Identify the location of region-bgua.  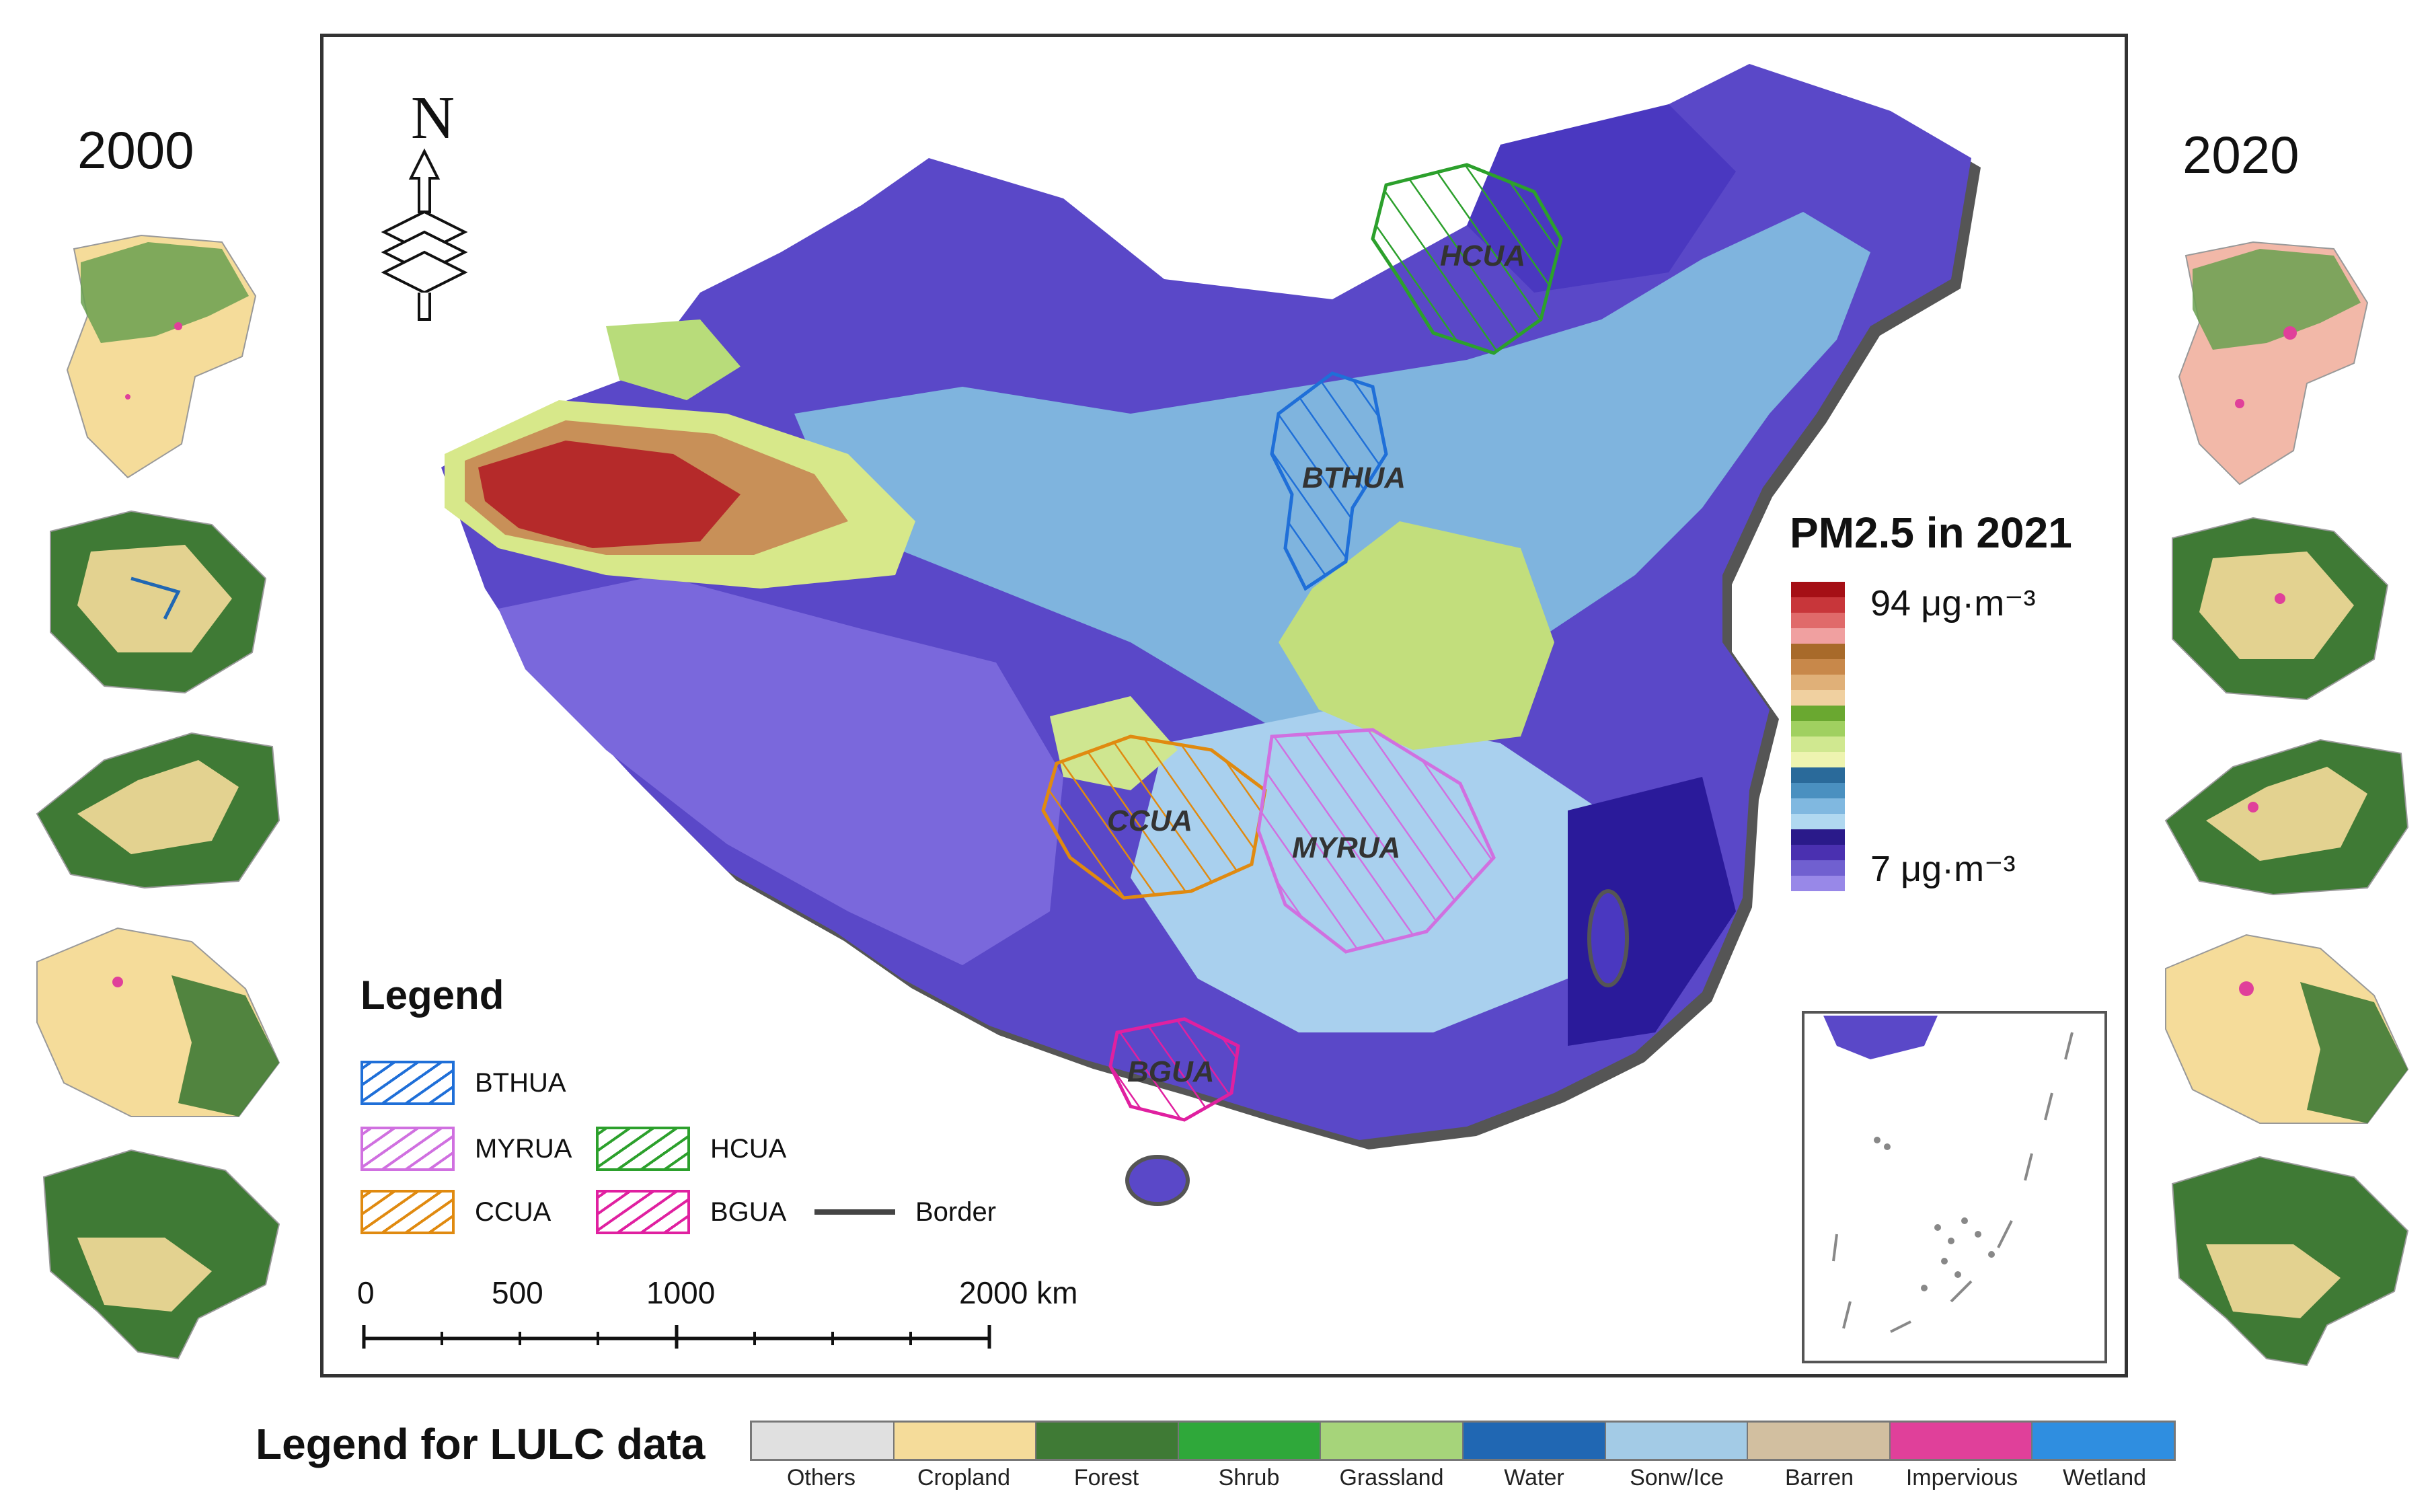
(1174, 1069).